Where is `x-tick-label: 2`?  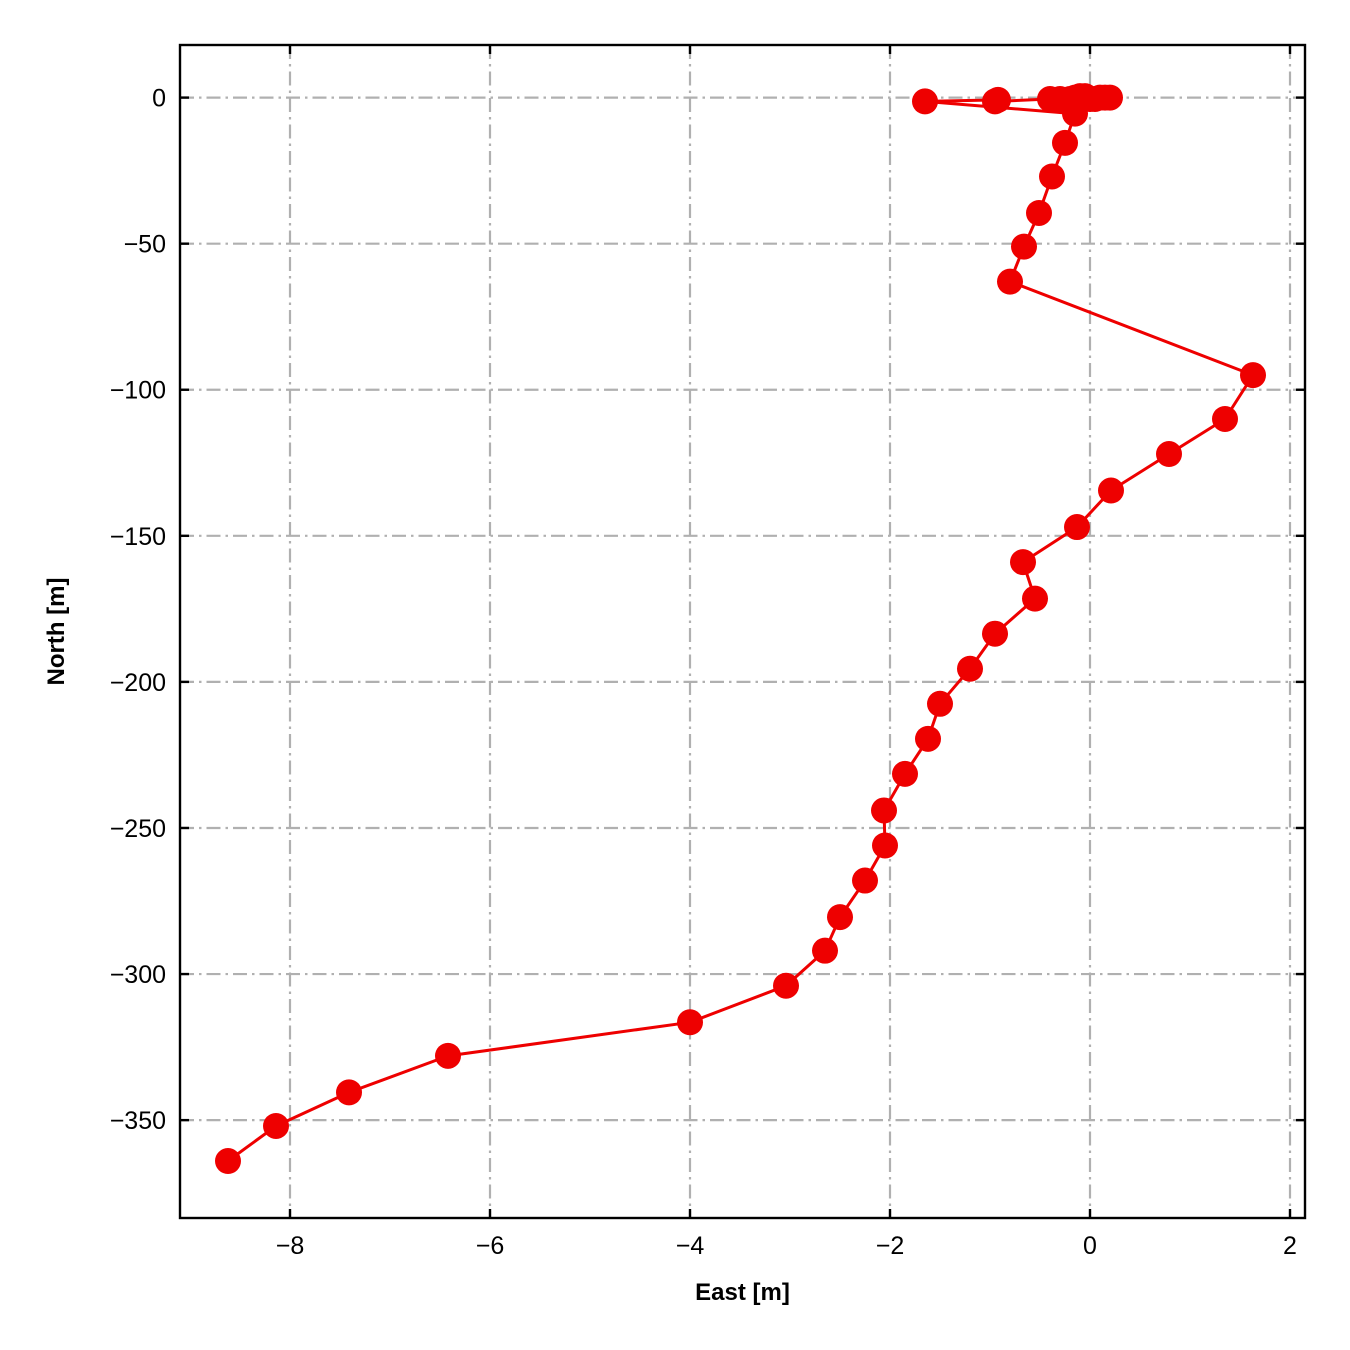
x-tick-label: 2 is located at coordinates (1290, 1246).